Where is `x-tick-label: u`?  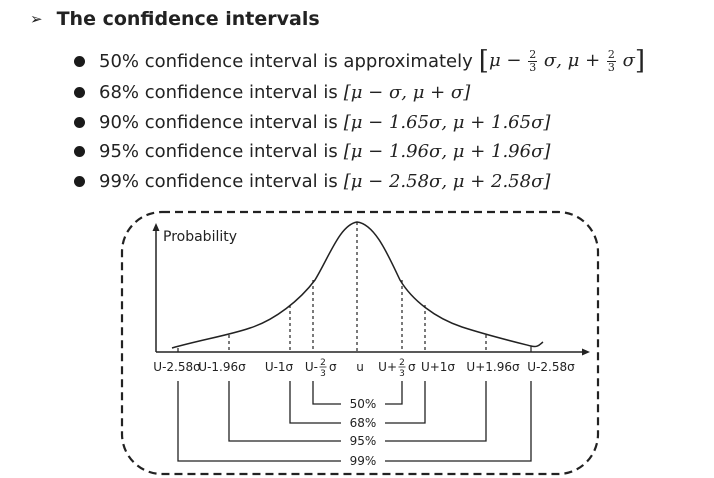
x-tick-label: u is located at coordinates (360, 367).